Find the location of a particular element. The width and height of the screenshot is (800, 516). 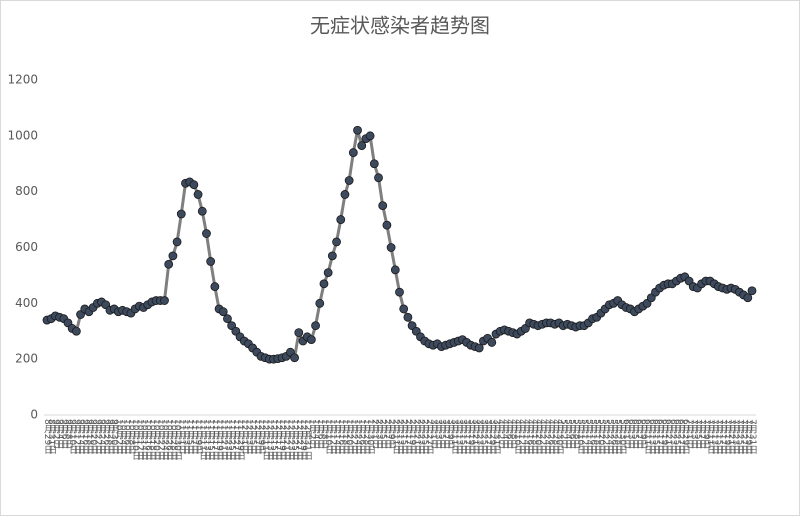

x-tick-label: 5月26日 is located at coordinates (614, 436).